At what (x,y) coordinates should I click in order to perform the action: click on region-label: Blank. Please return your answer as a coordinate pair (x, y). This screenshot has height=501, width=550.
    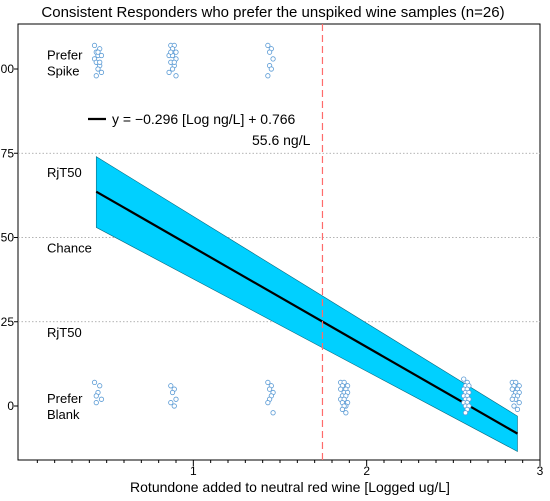
    Looking at the image, I should click on (63, 414).